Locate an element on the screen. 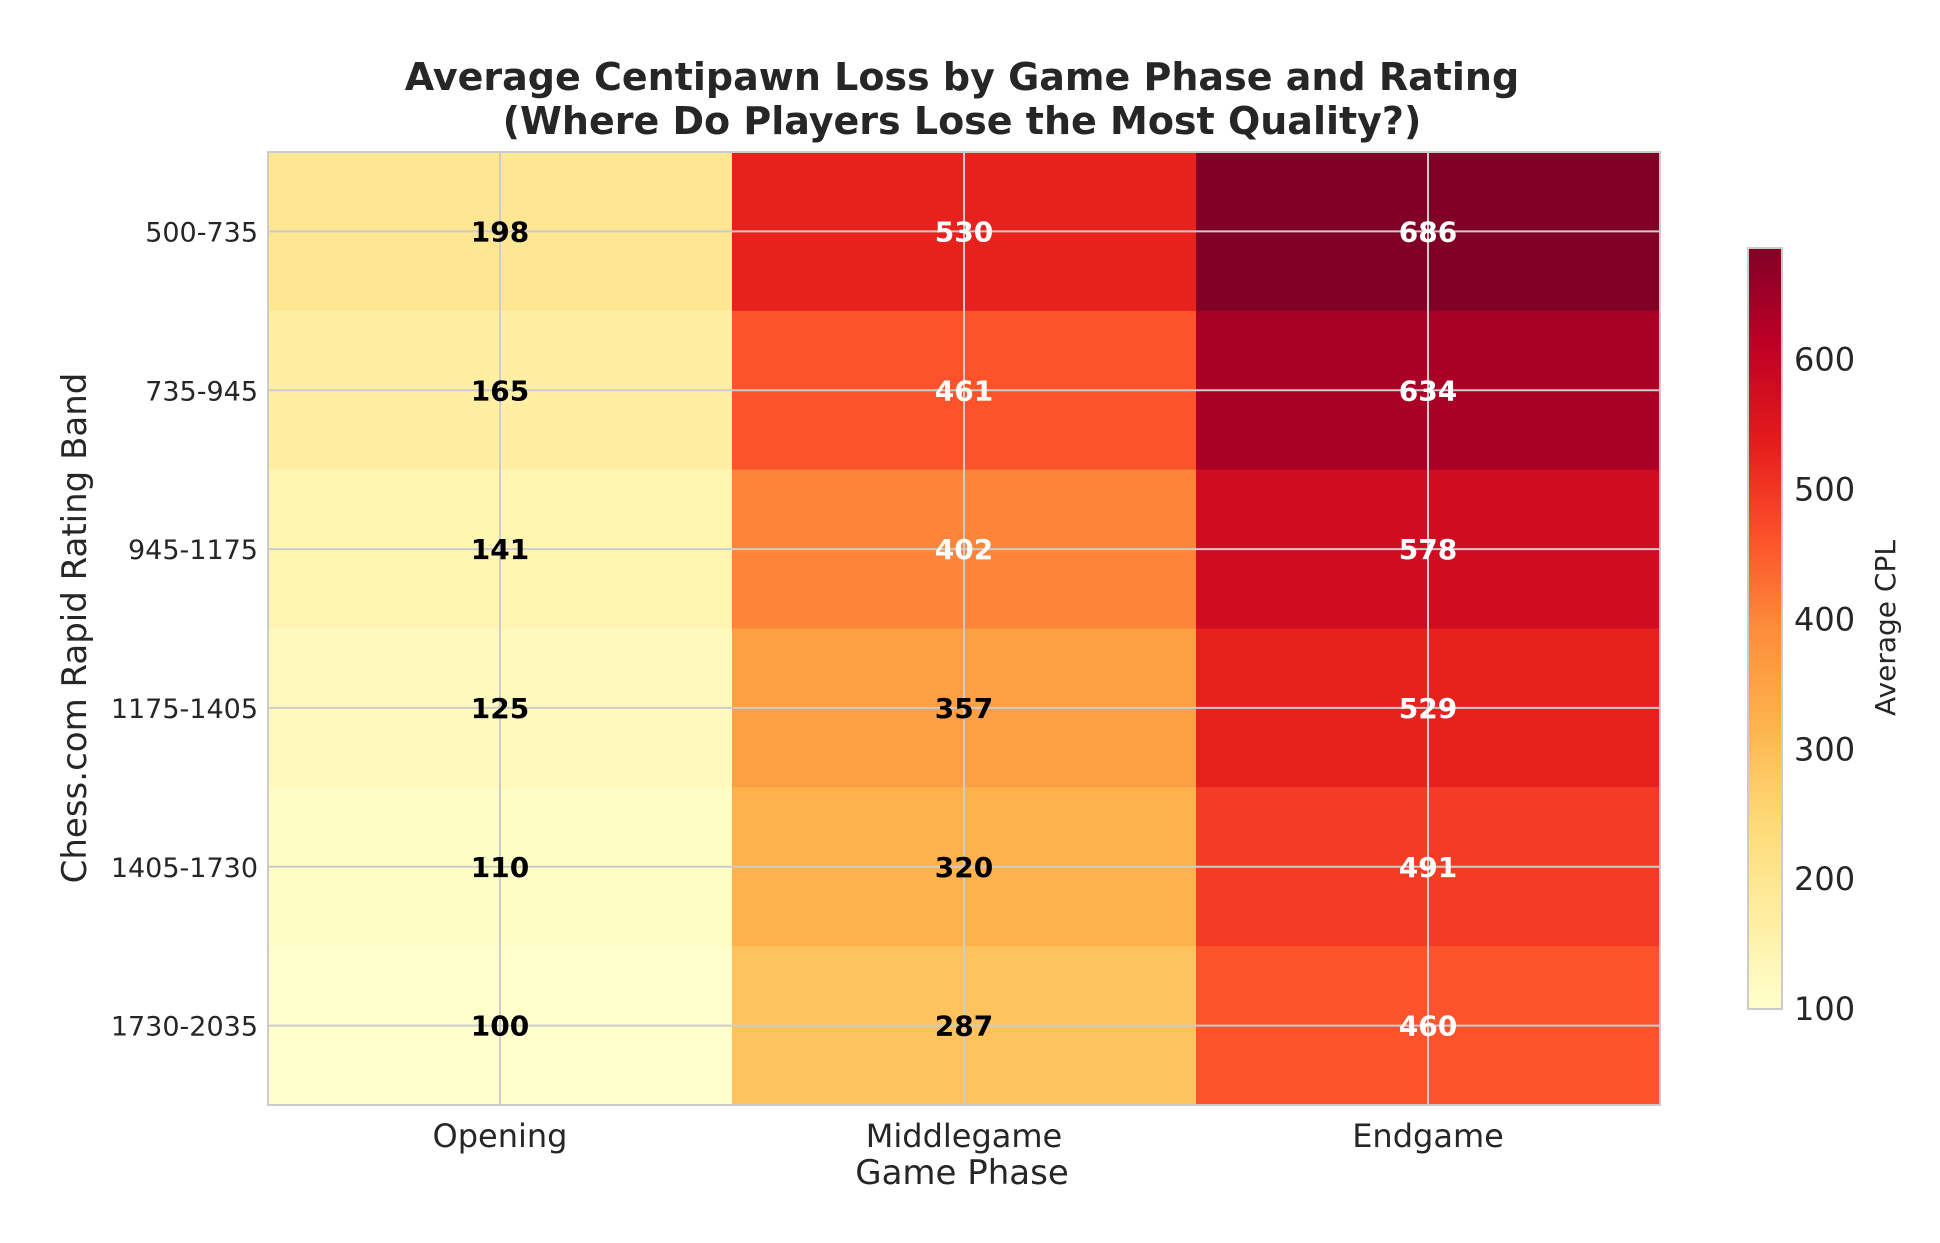 This screenshot has width=1940, height=1243. cell-value-label: 530 is located at coordinates (964, 231).